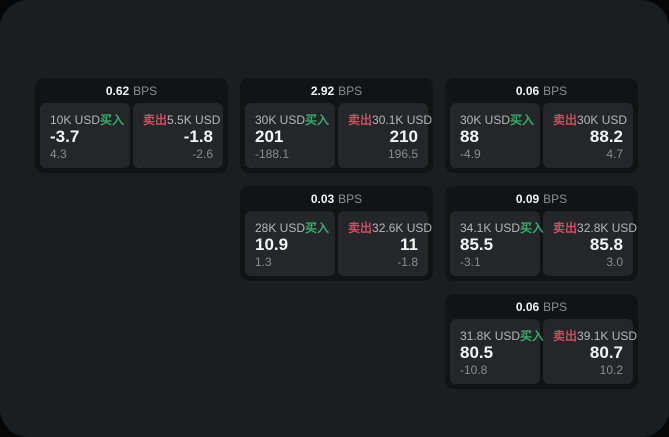 The height and width of the screenshot is (437, 669). I want to click on buy-panel: 30K USD 买入 88 -4.9, so click(495, 135).